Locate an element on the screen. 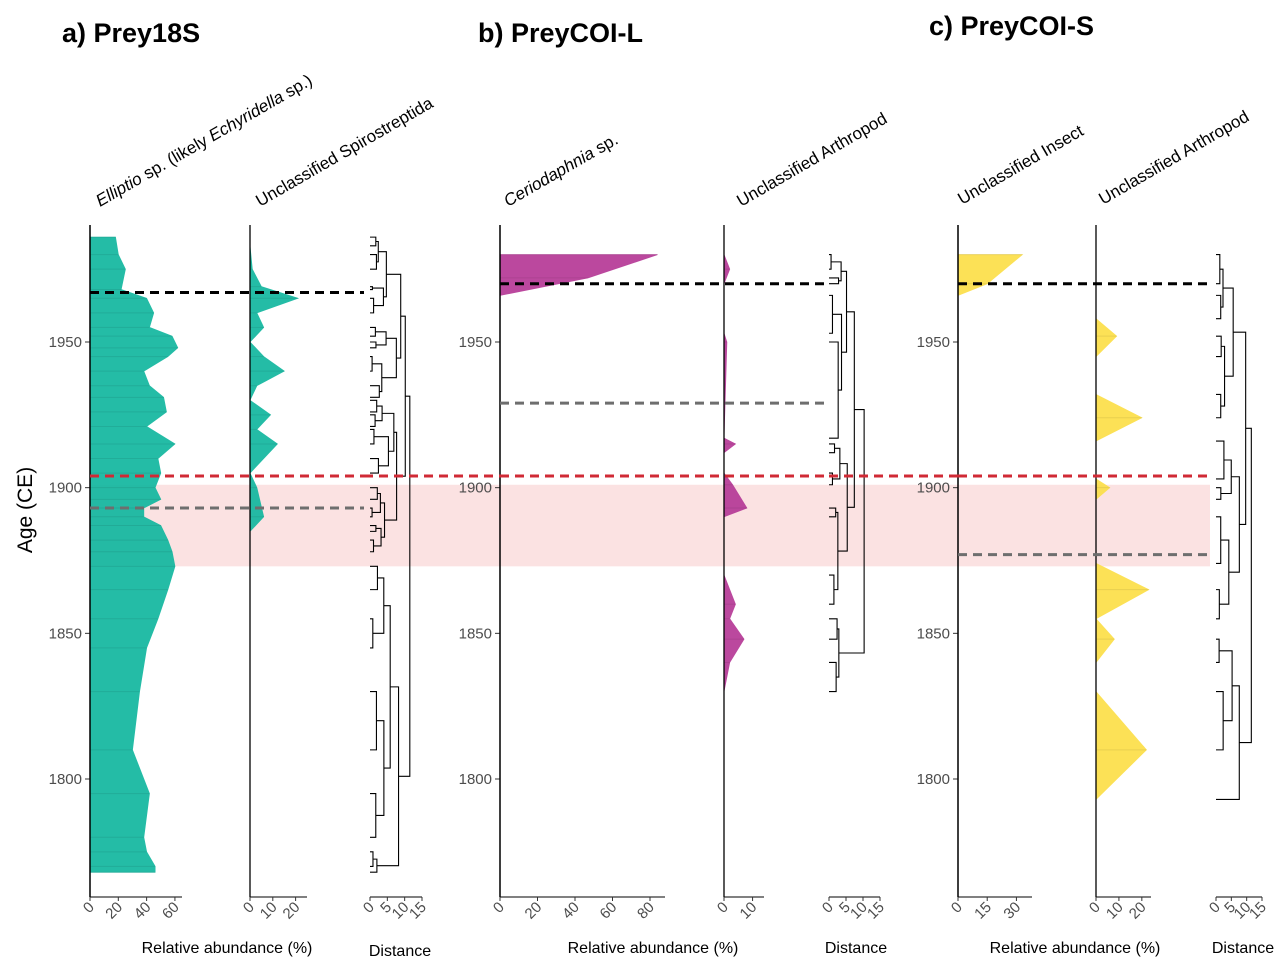 This screenshot has height=958, width=1280. taxon-label-part-a-1-1: sp. (likely is located at coordinates (175, 157).